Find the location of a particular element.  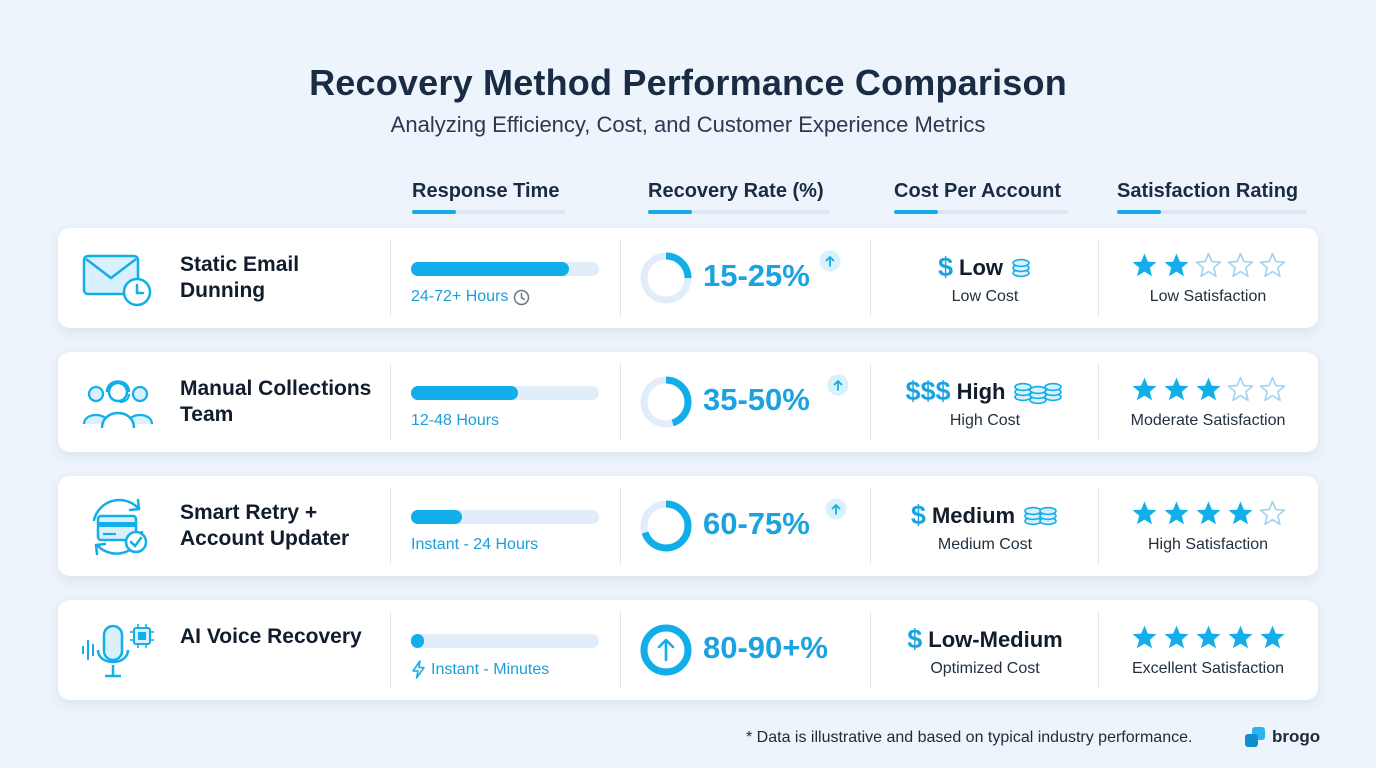

satisfaction-label: Moderate Satisfaction is located at coordinates (1208, 420).